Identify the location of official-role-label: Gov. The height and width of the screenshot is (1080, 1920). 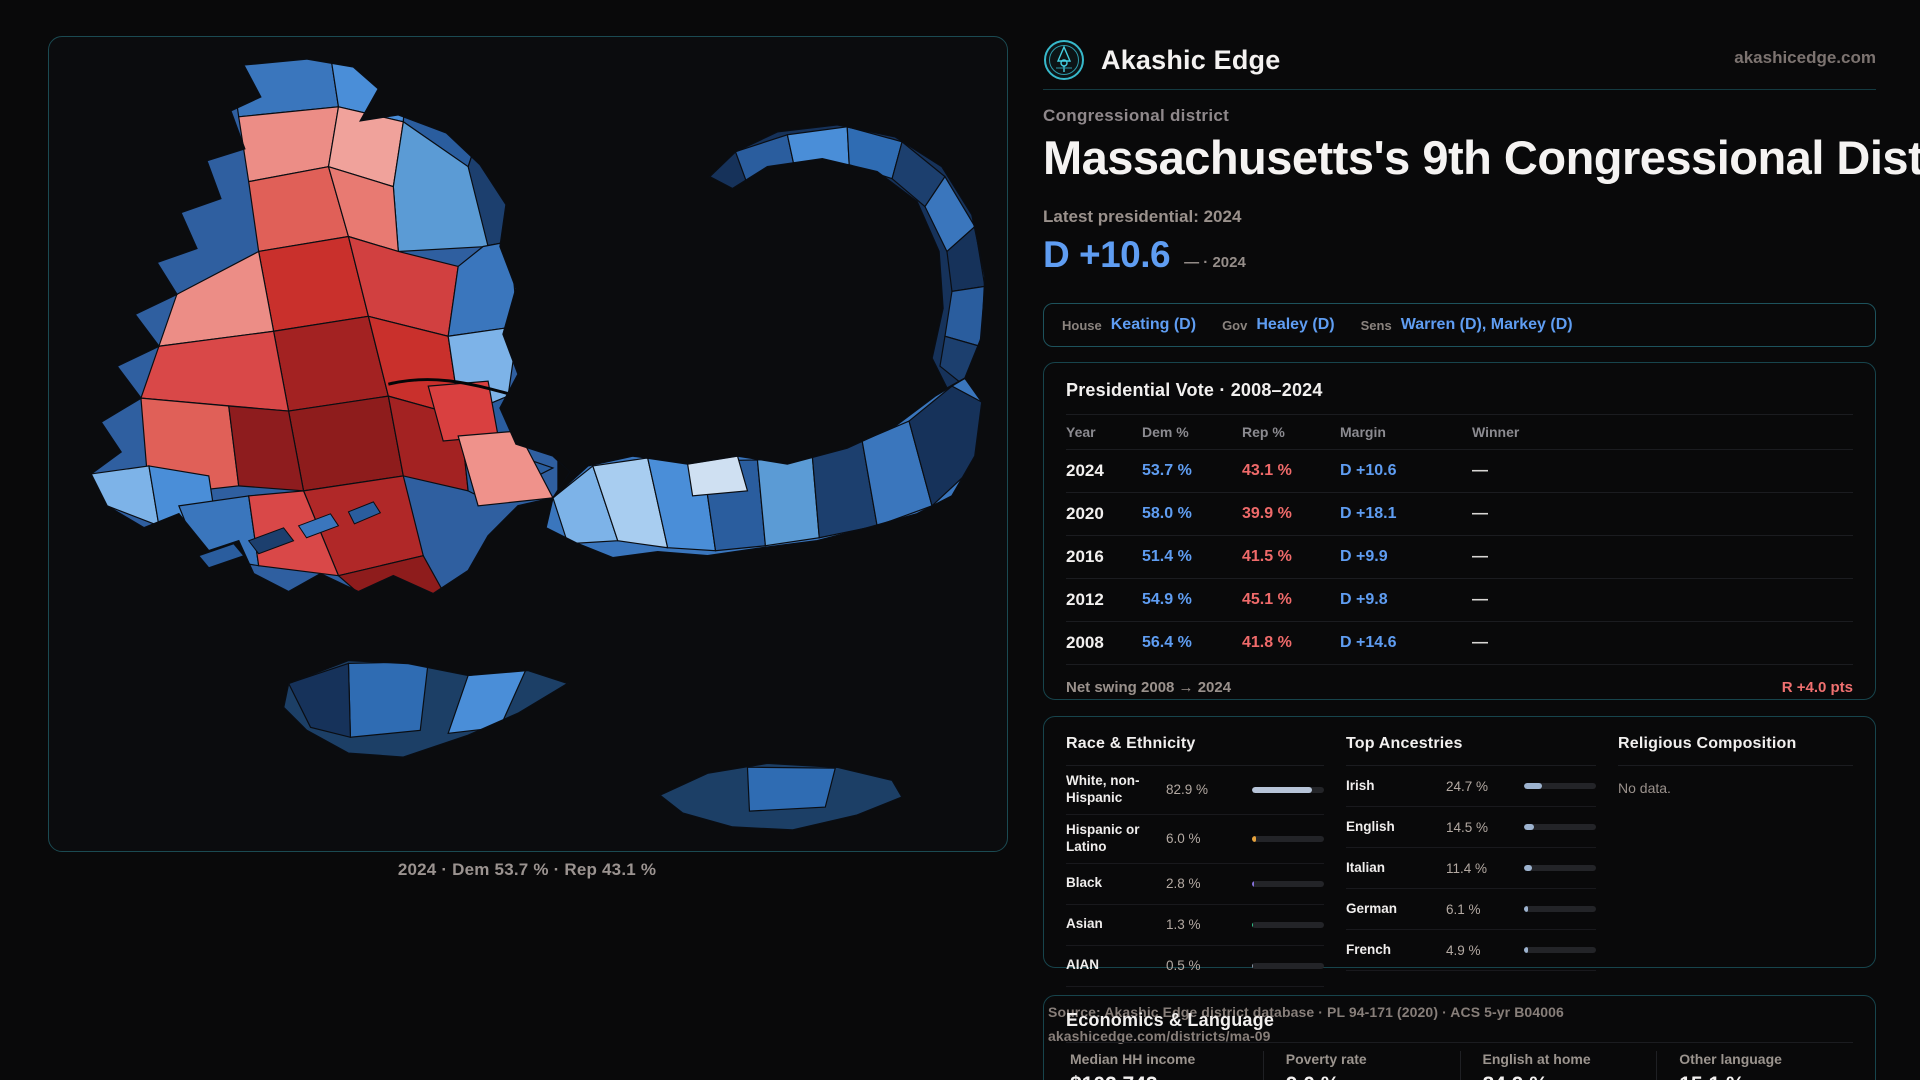
(1235, 325).